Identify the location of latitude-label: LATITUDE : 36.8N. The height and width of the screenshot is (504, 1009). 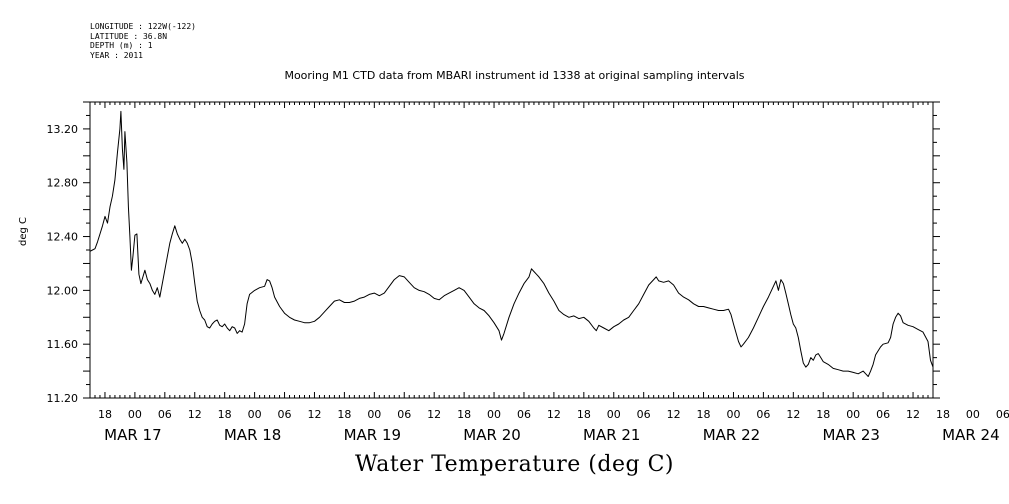
(129, 36).